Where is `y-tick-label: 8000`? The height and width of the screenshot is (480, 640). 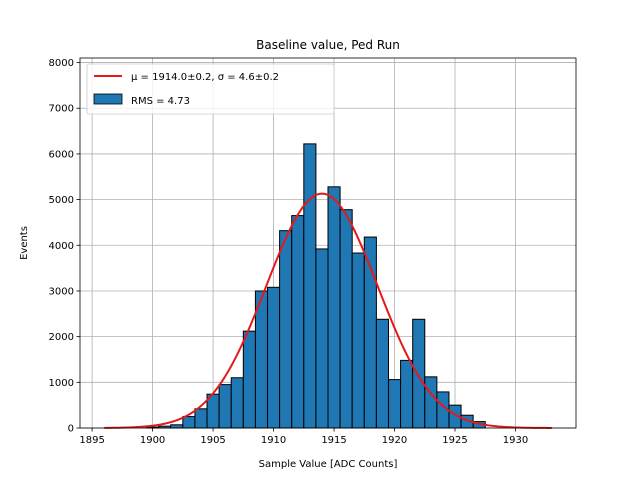 y-tick-label: 8000 is located at coordinates (61, 63).